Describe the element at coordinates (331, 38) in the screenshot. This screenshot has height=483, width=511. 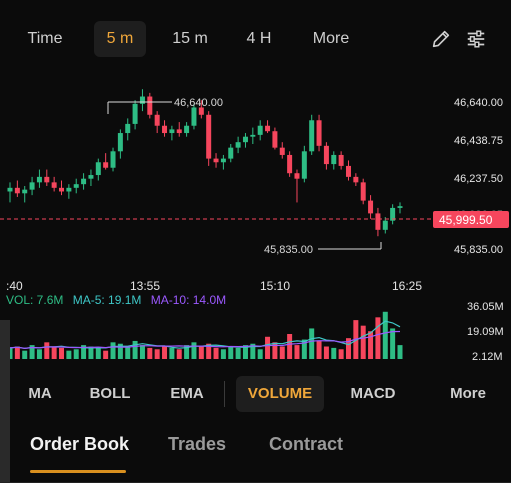
I see `timeframe-more: More` at that location.